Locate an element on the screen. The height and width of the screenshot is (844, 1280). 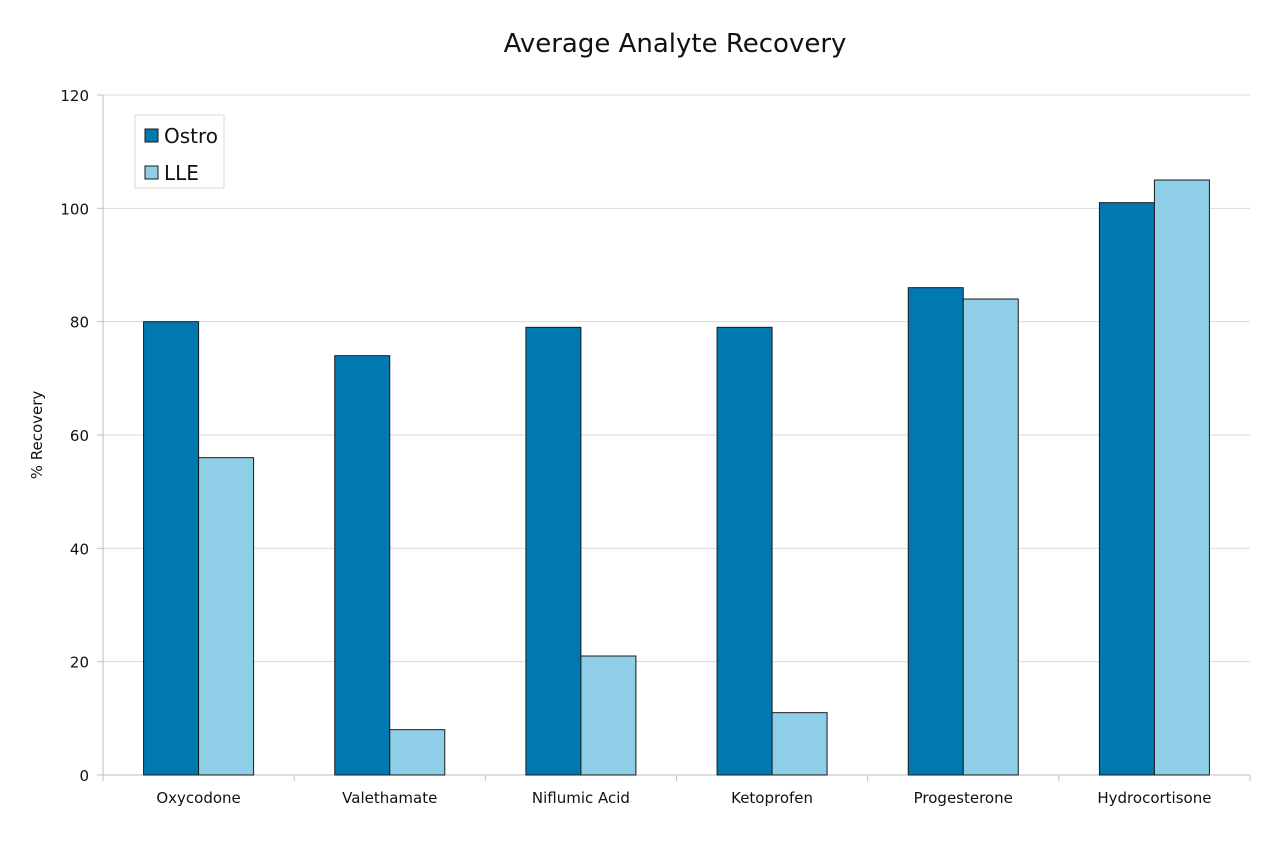
bar-ostro-oxycodone is located at coordinates (171, 548).